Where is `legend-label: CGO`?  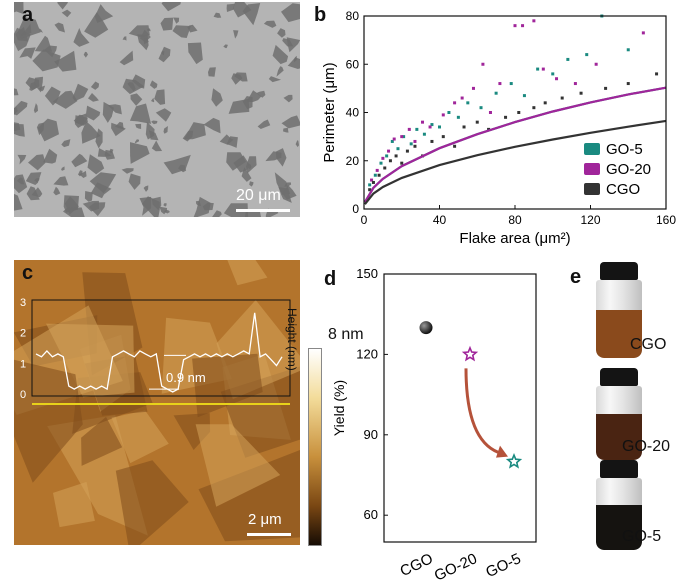
legend-label: CGO is located at coordinates (623, 189).